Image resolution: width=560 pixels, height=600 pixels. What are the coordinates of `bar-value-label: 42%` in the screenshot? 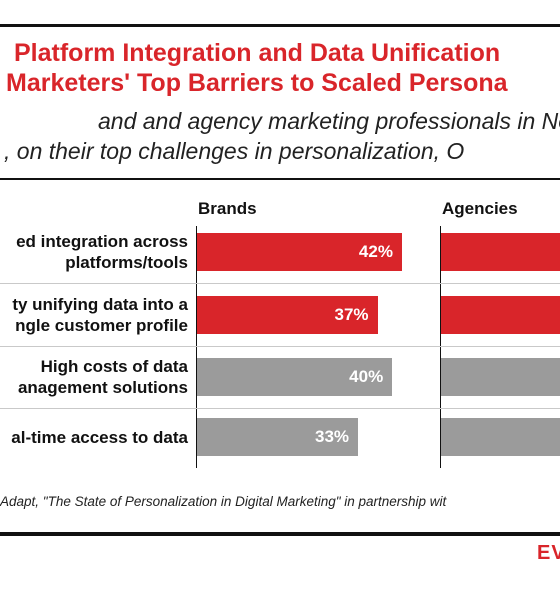 It's located at (375, 251).